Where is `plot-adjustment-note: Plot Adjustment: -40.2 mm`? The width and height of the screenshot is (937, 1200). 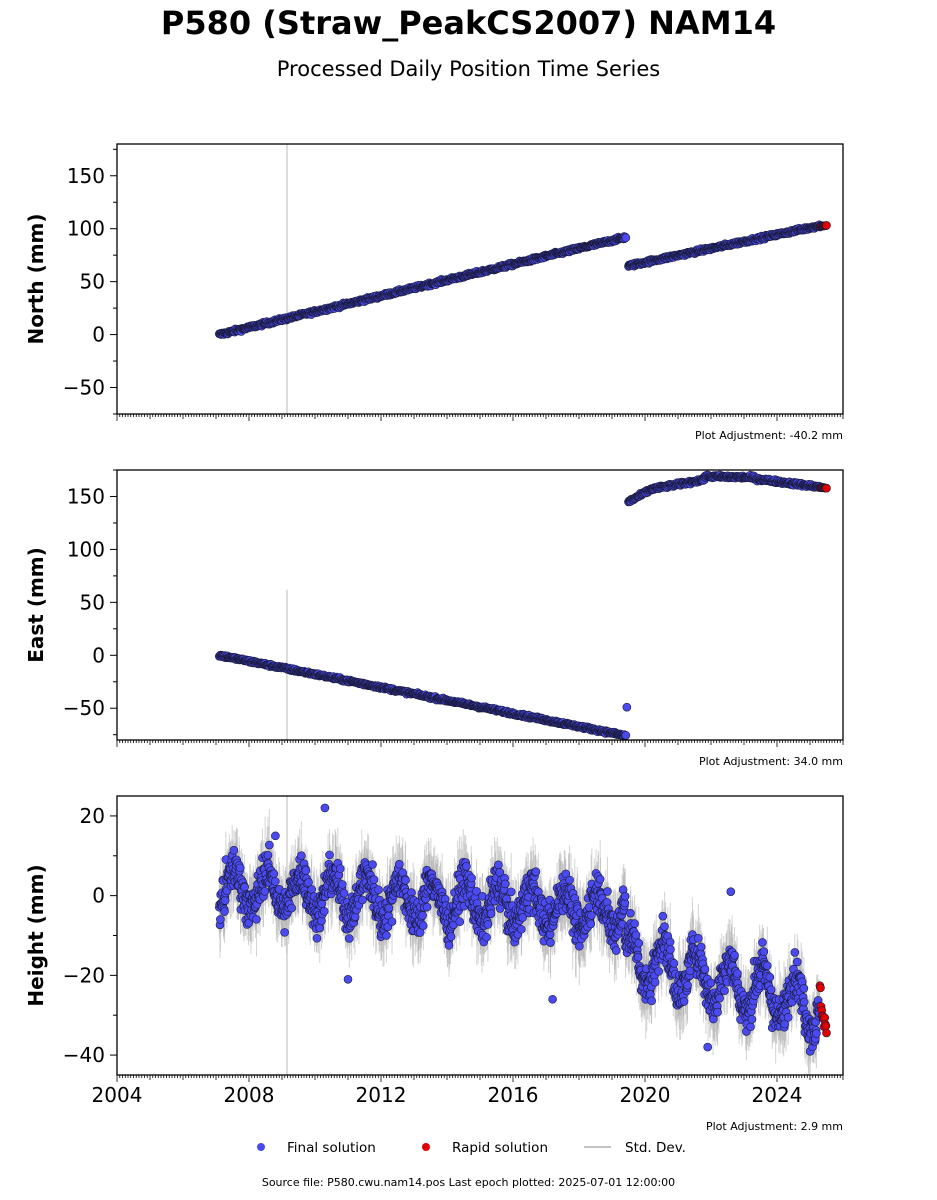
plot-adjustment-note: Plot Adjustment: -40.2 mm is located at coordinates (769, 435).